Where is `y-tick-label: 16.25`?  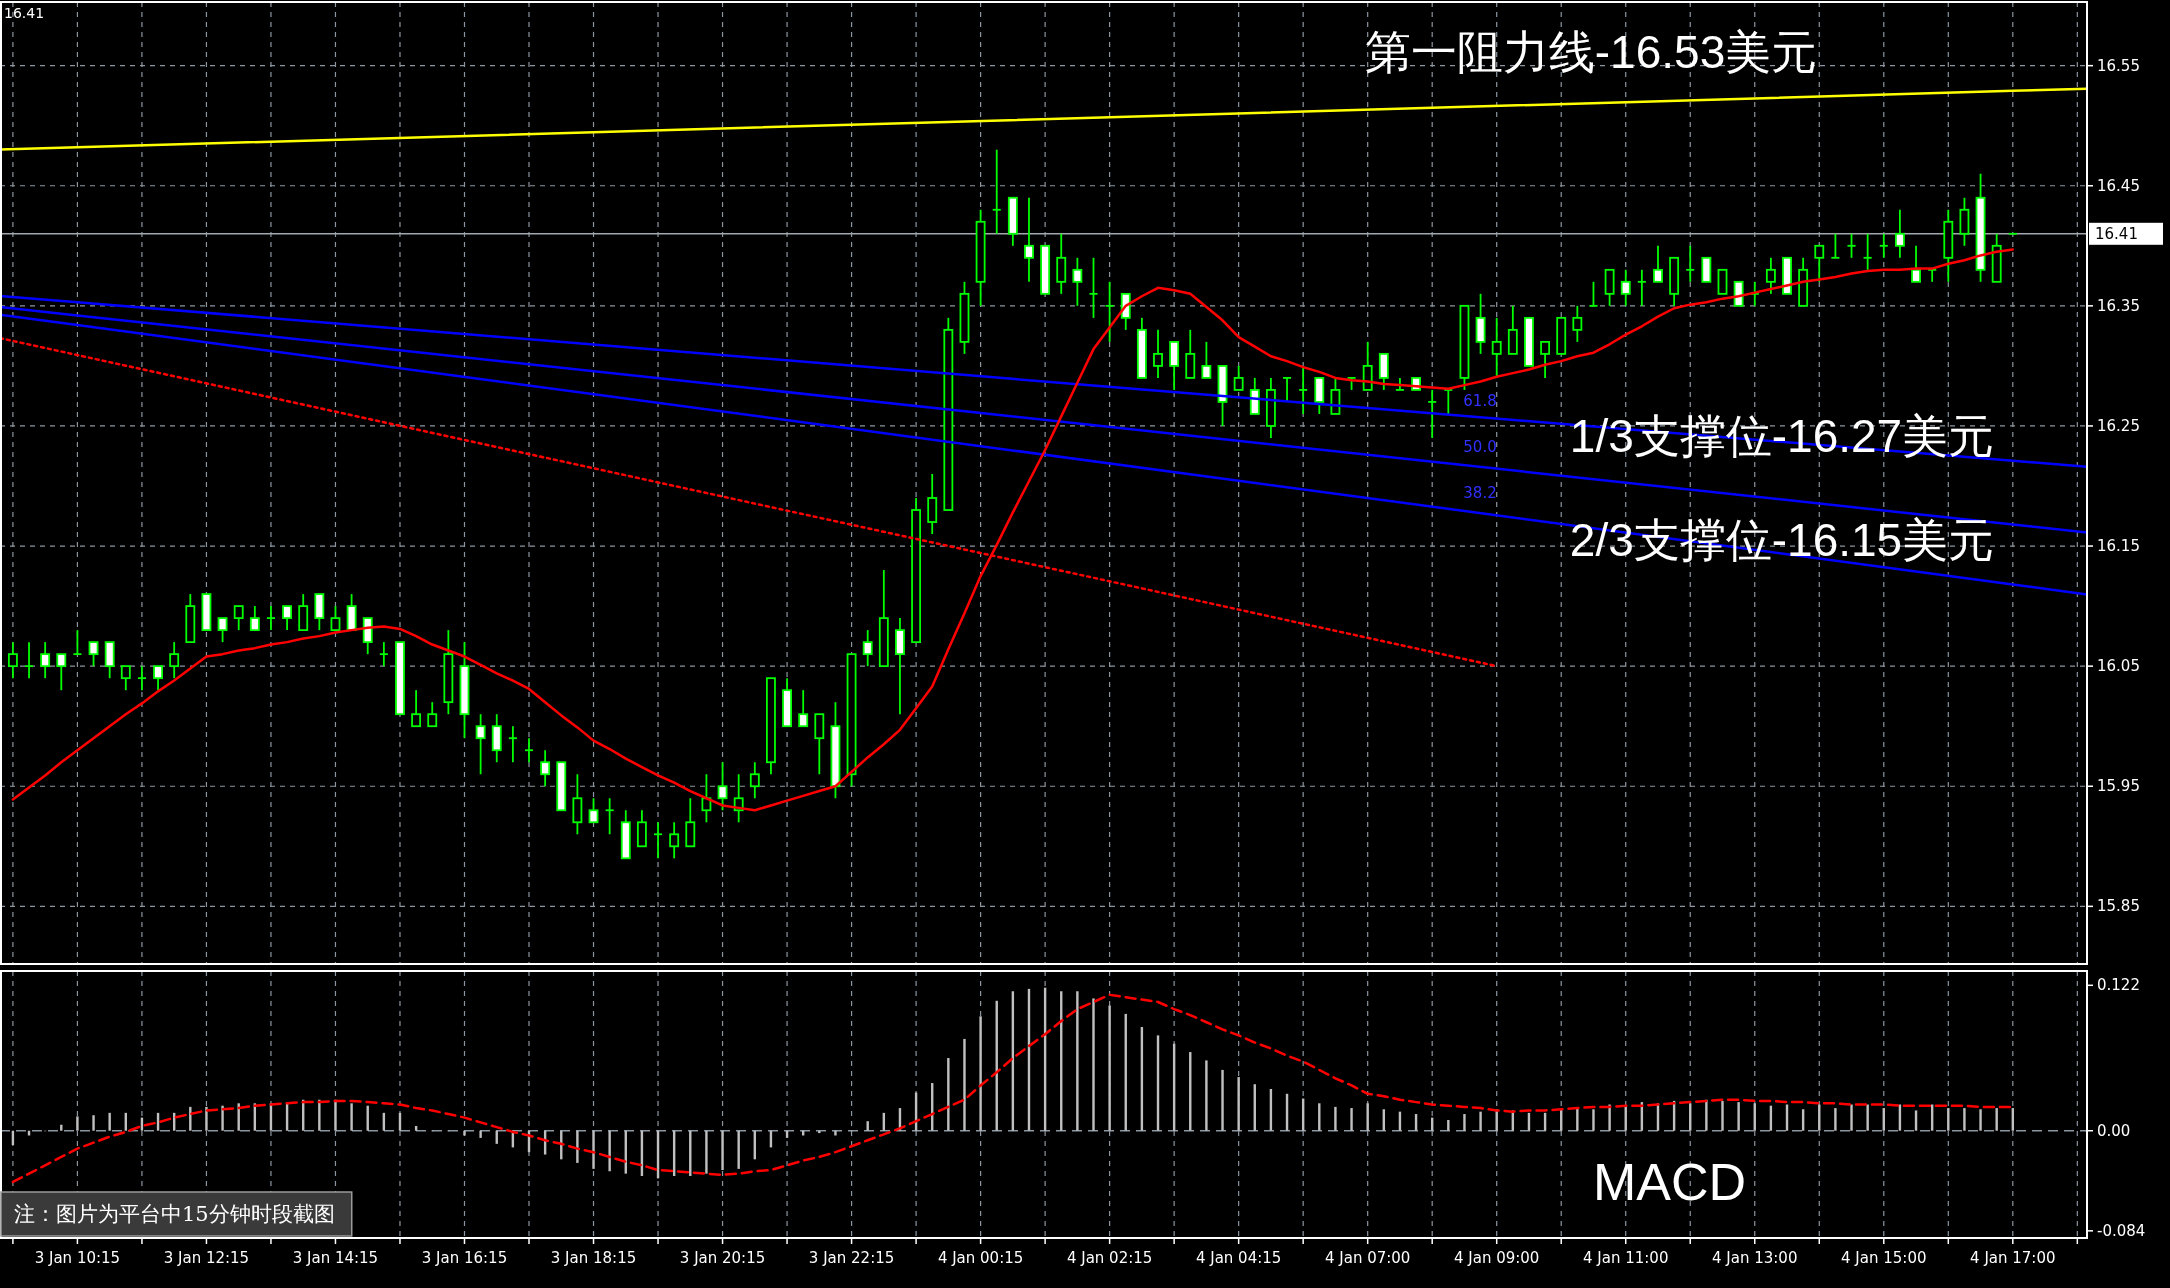
y-tick-label: 16.25 is located at coordinates (2118, 425).